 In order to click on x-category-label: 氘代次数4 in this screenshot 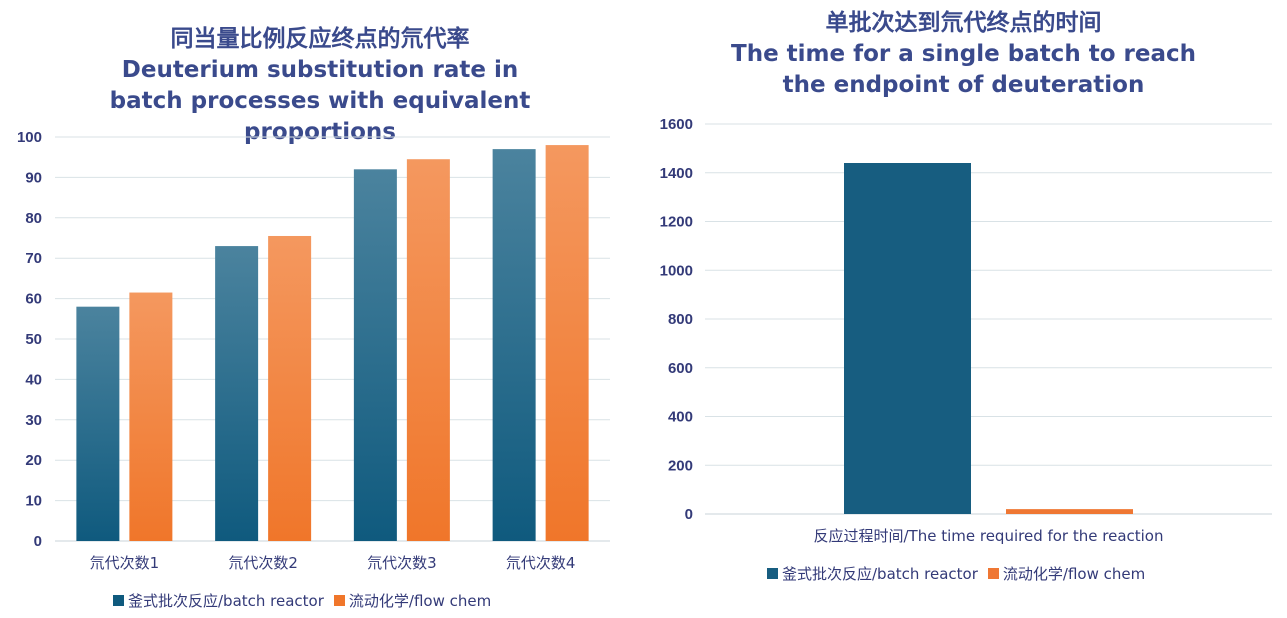, I will do `click(541, 563)`.